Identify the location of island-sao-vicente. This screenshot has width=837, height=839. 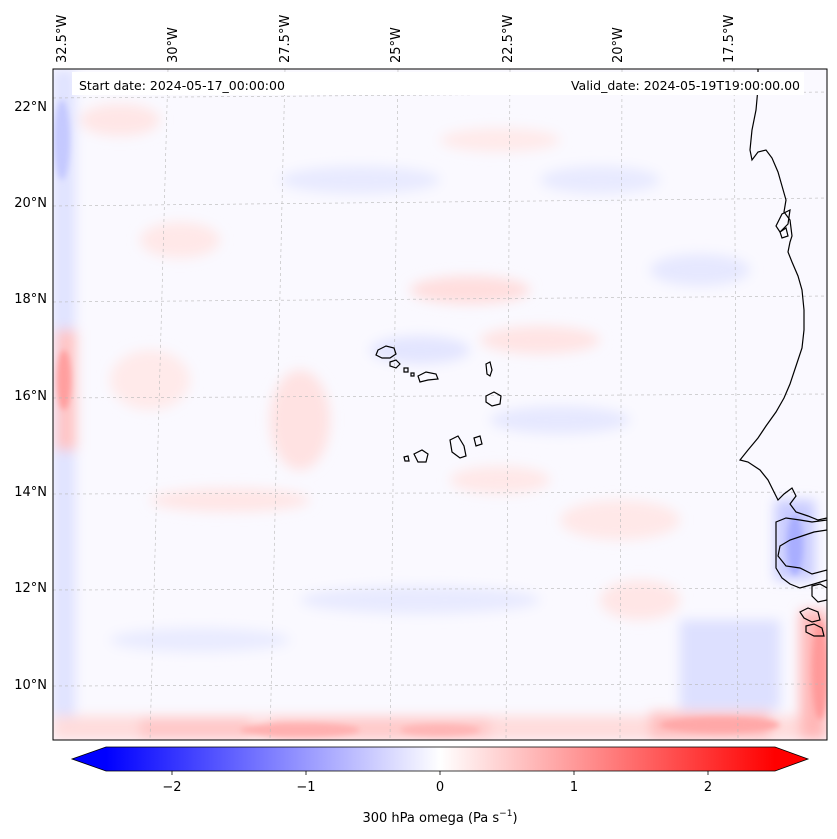
(395, 364).